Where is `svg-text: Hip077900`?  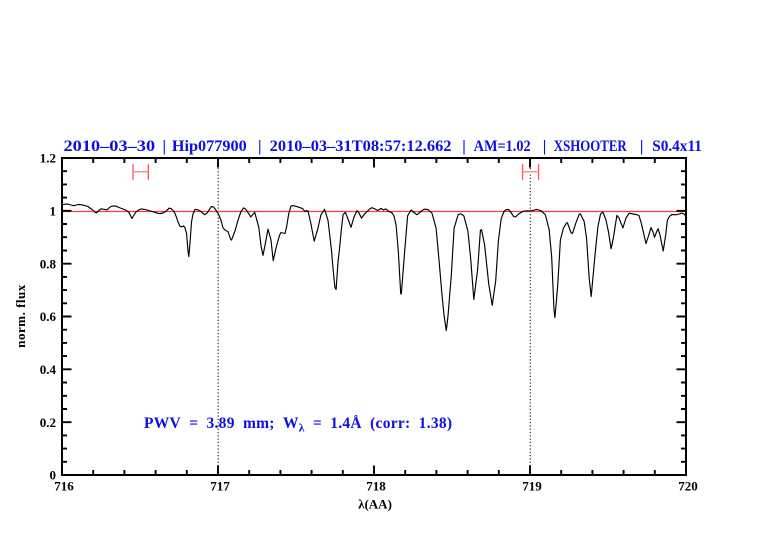 svg-text: Hip077900 is located at coordinates (209, 146).